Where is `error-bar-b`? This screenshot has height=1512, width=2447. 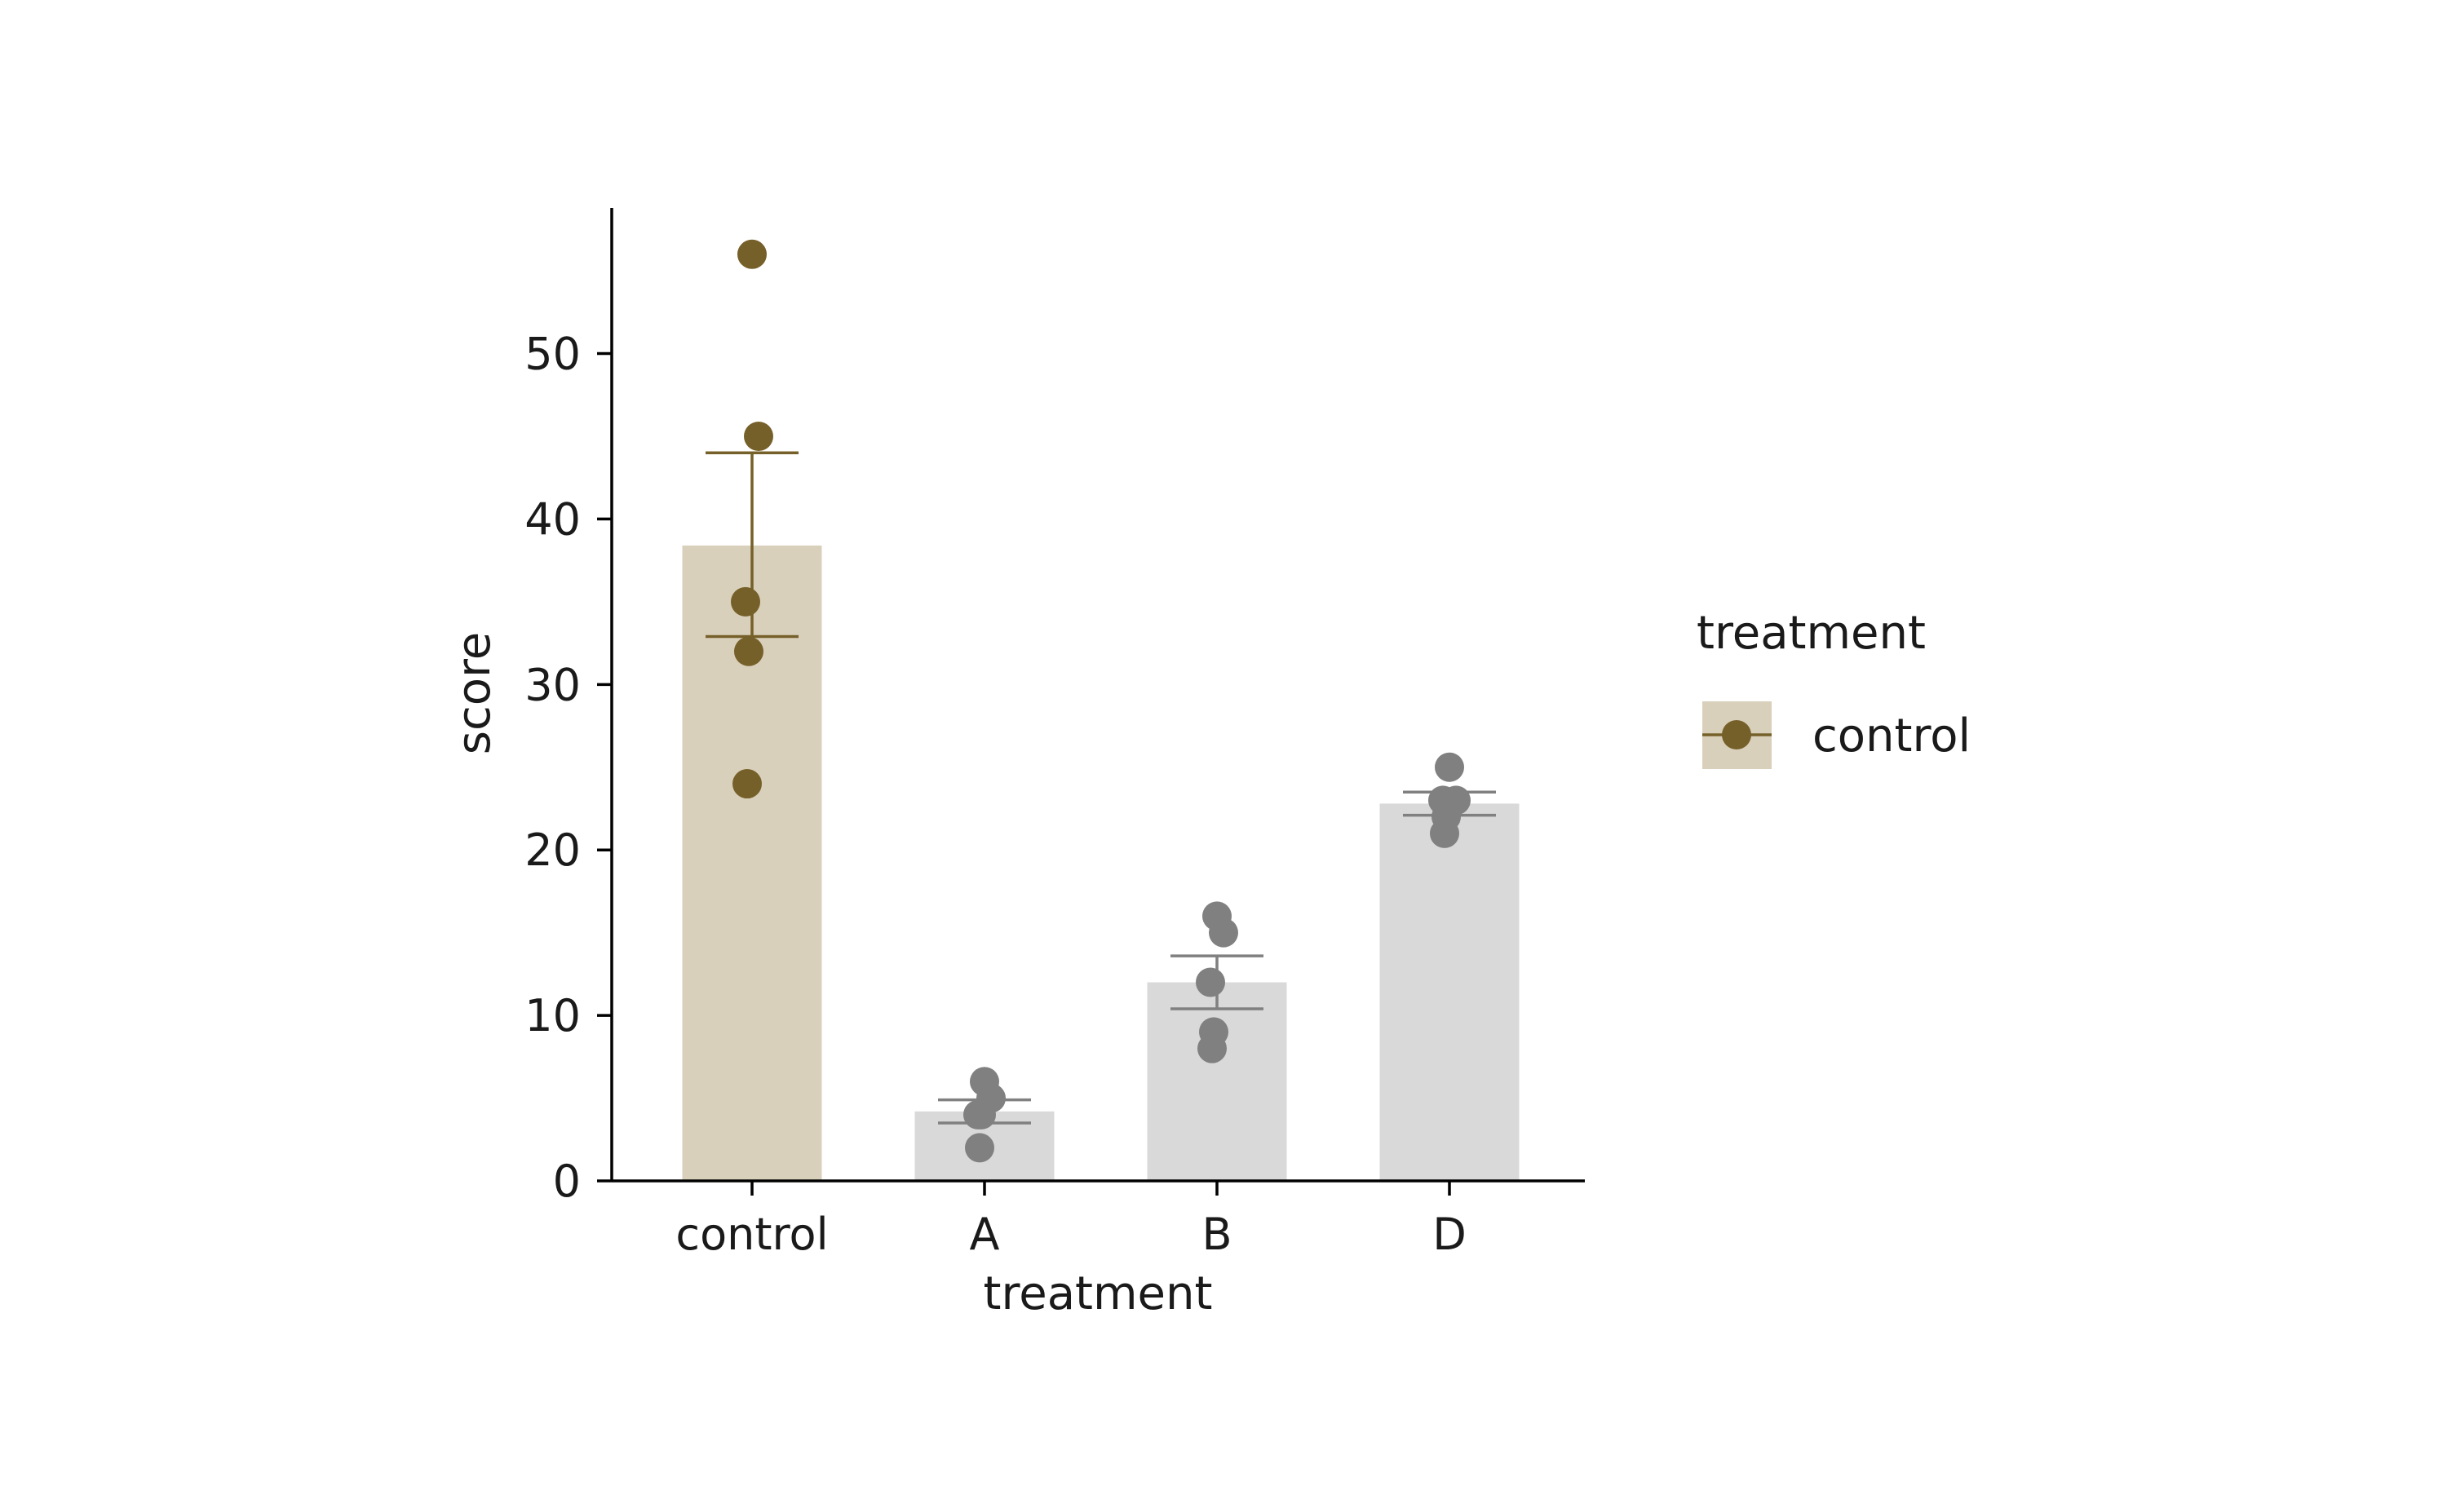 error-bar-b is located at coordinates (1216, 982).